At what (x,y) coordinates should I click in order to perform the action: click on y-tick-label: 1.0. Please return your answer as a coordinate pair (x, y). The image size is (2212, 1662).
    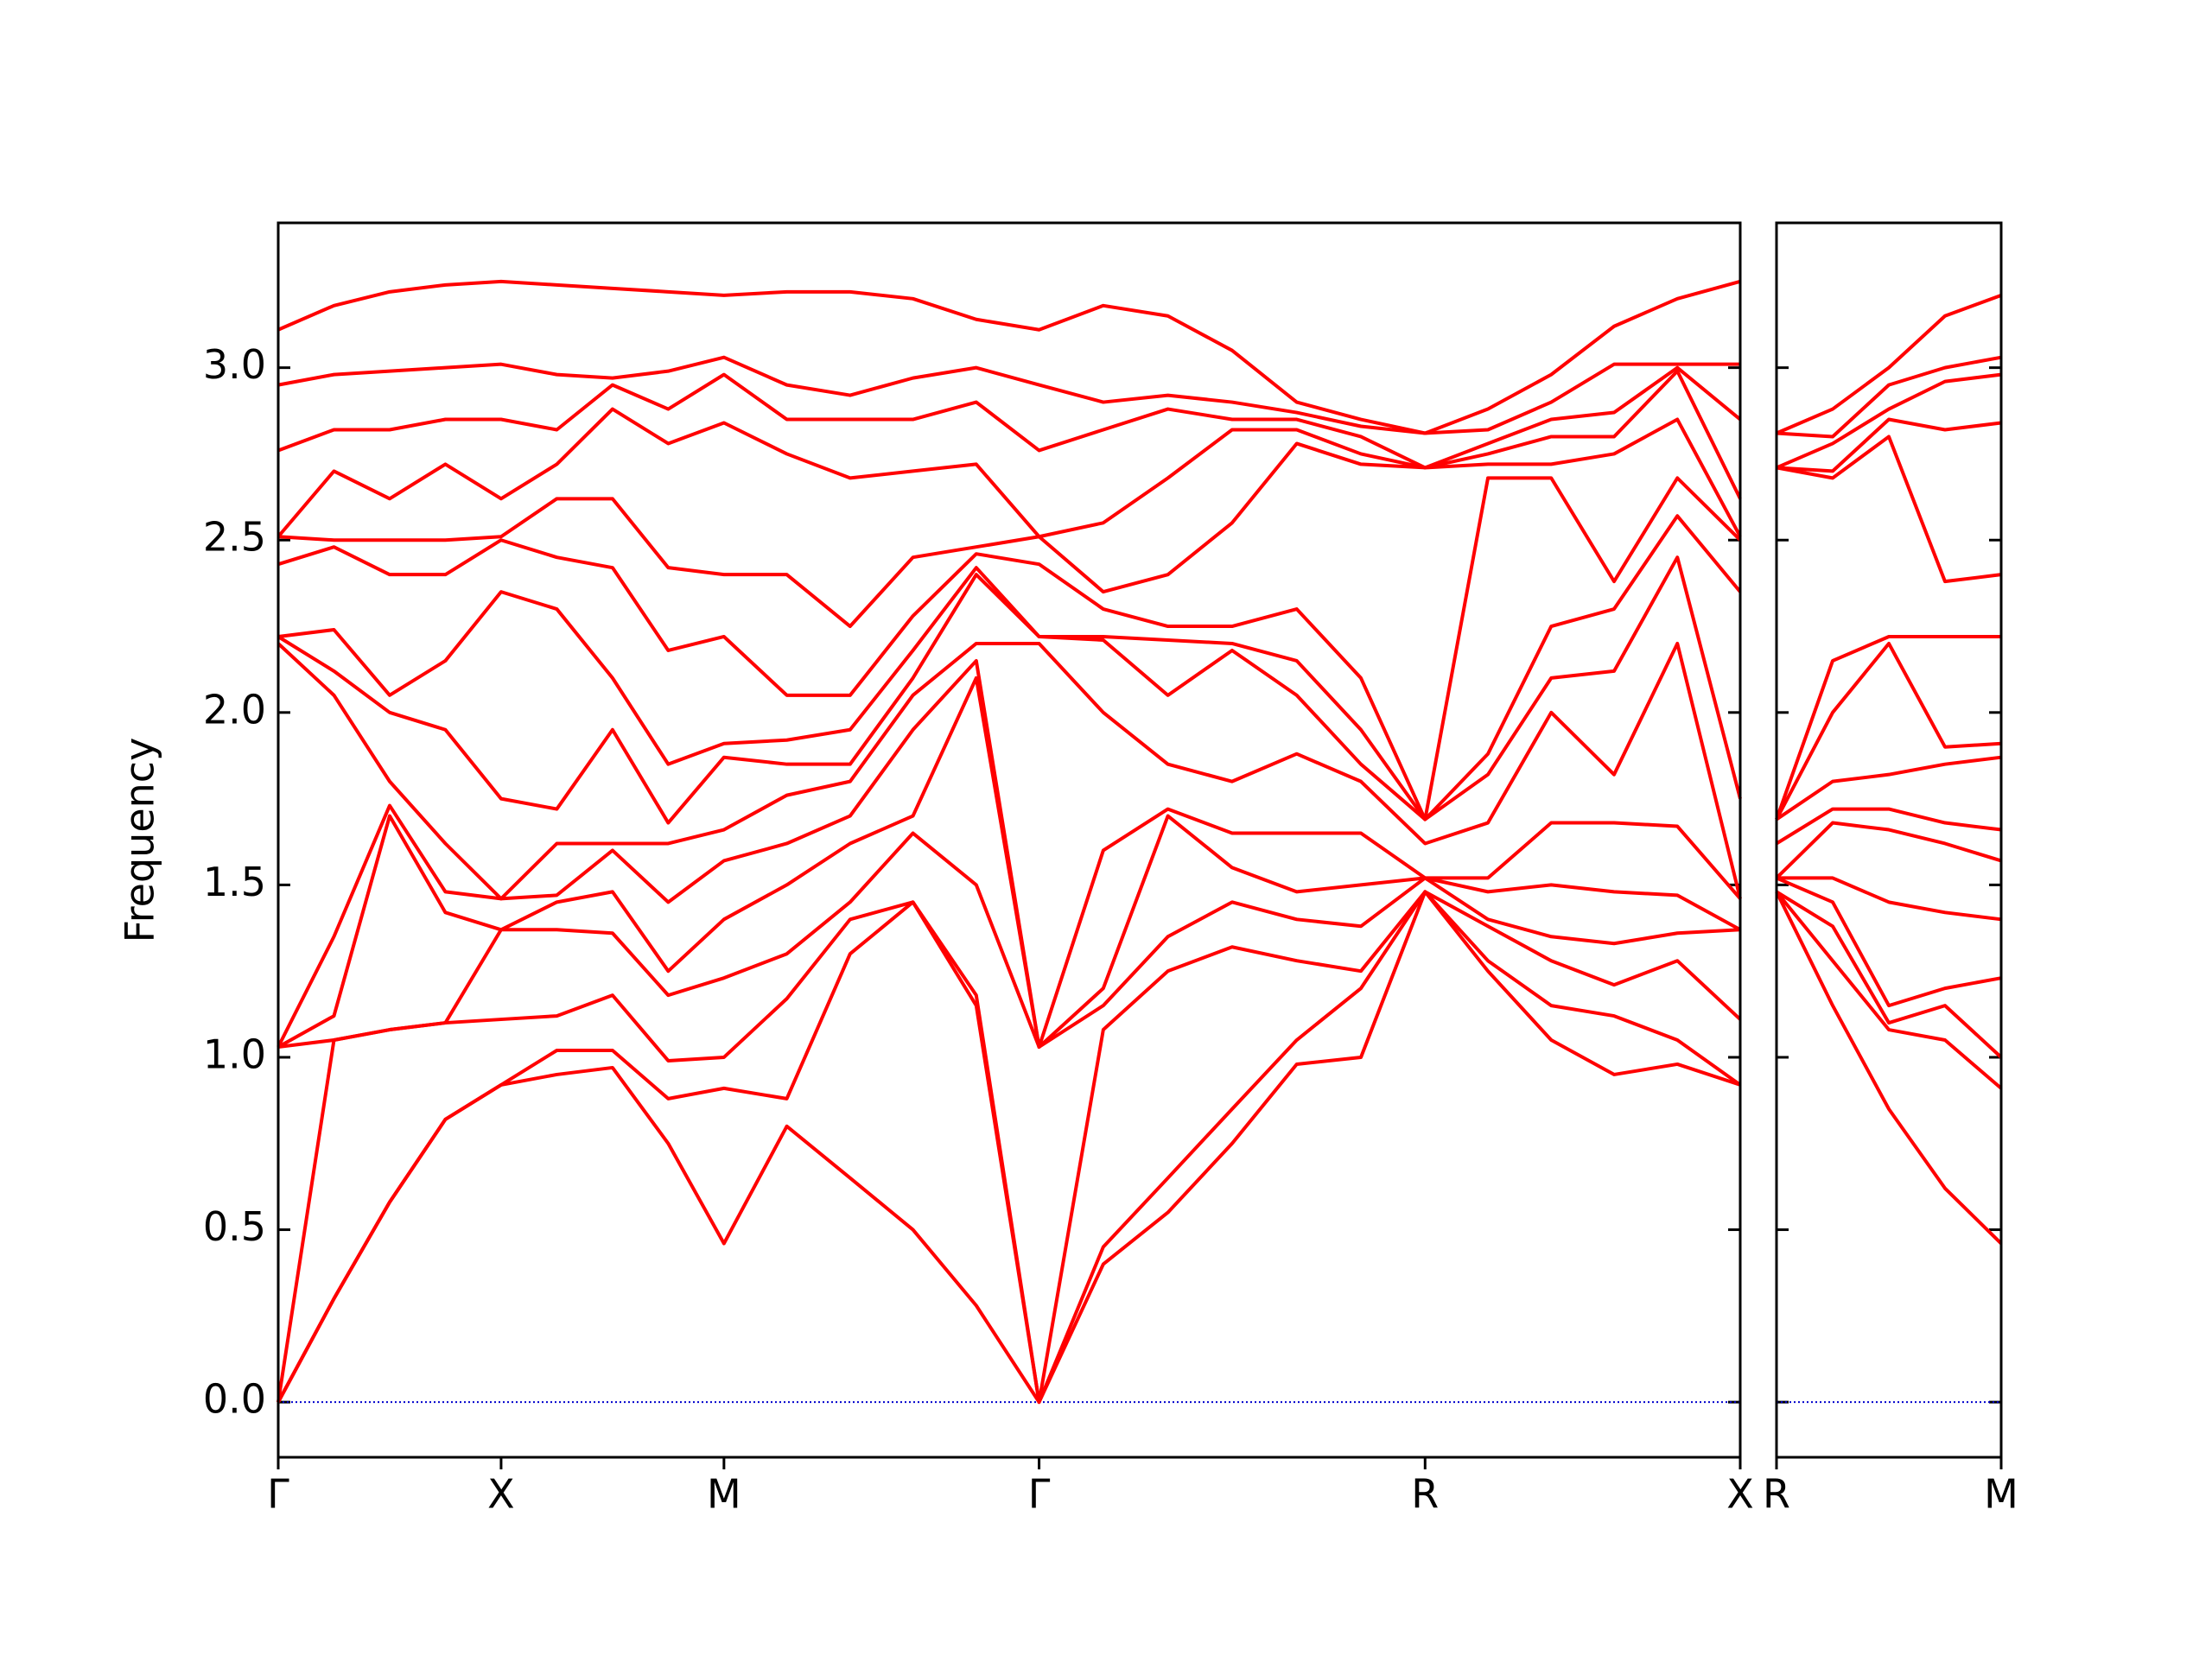
    Looking at the image, I should click on (234, 1054).